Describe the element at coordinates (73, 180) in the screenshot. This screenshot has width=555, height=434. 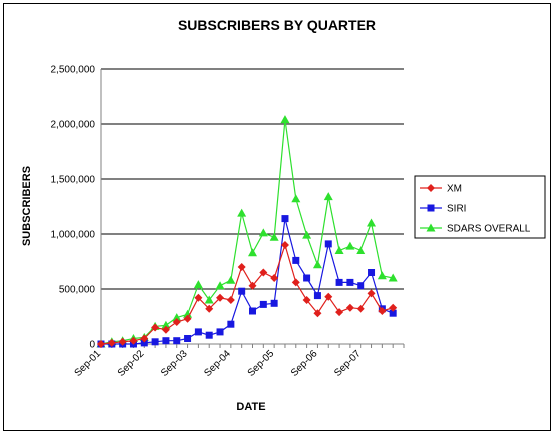
I see `y-tick-label: 1,500,000` at that location.